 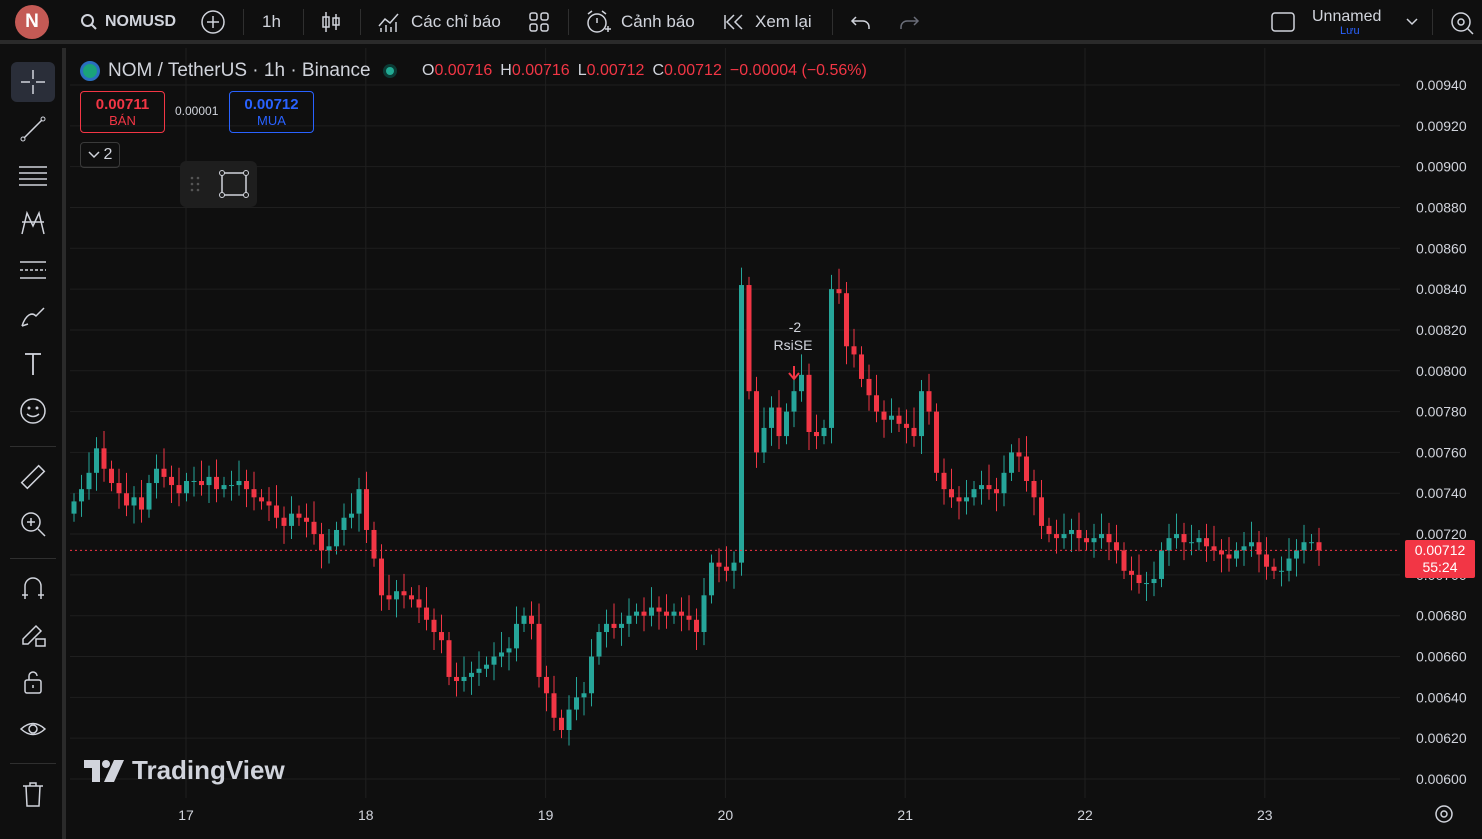 I want to click on floating-drawing-panel, so click(x=218, y=184).